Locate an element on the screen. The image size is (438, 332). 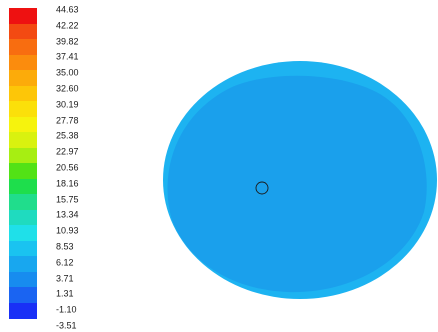
colorbar-tick-label: 22.97 is located at coordinates (67, 151).